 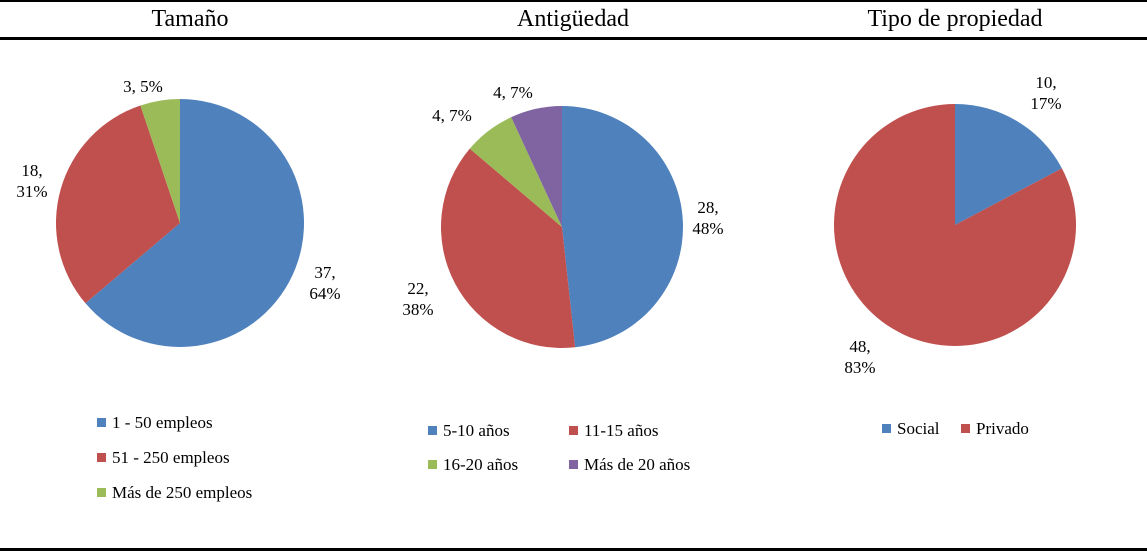 What do you see at coordinates (190, 19) in the screenshot?
I see `chart-title-tamano: Tamaño` at bounding box center [190, 19].